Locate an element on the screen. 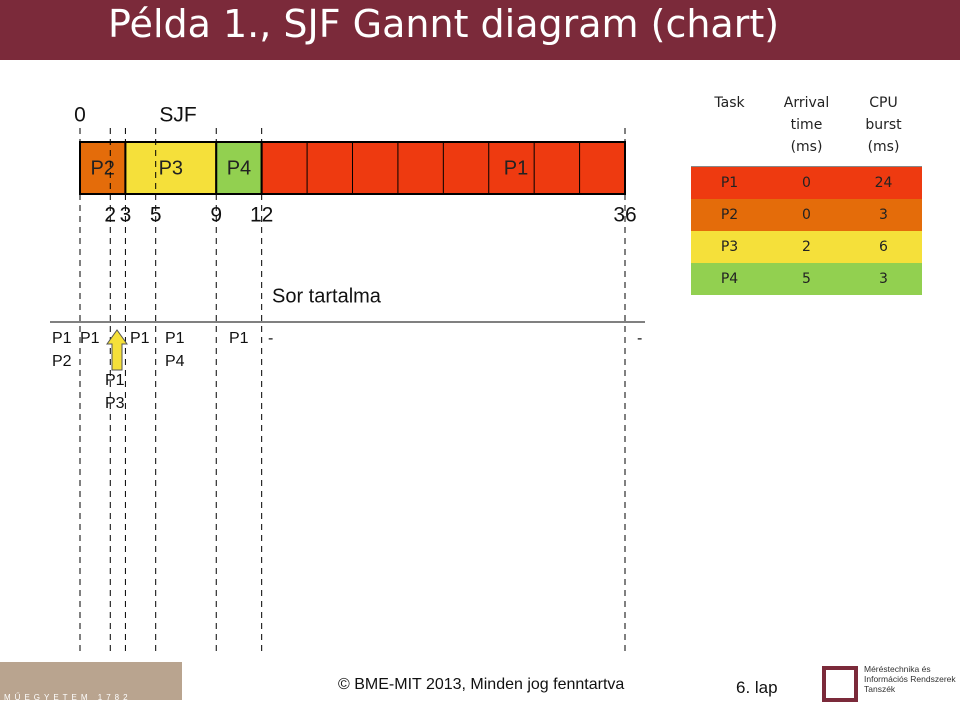  header: Példa 1., SJF Gannt diagram (chart) is located at coordinates (480, 30).